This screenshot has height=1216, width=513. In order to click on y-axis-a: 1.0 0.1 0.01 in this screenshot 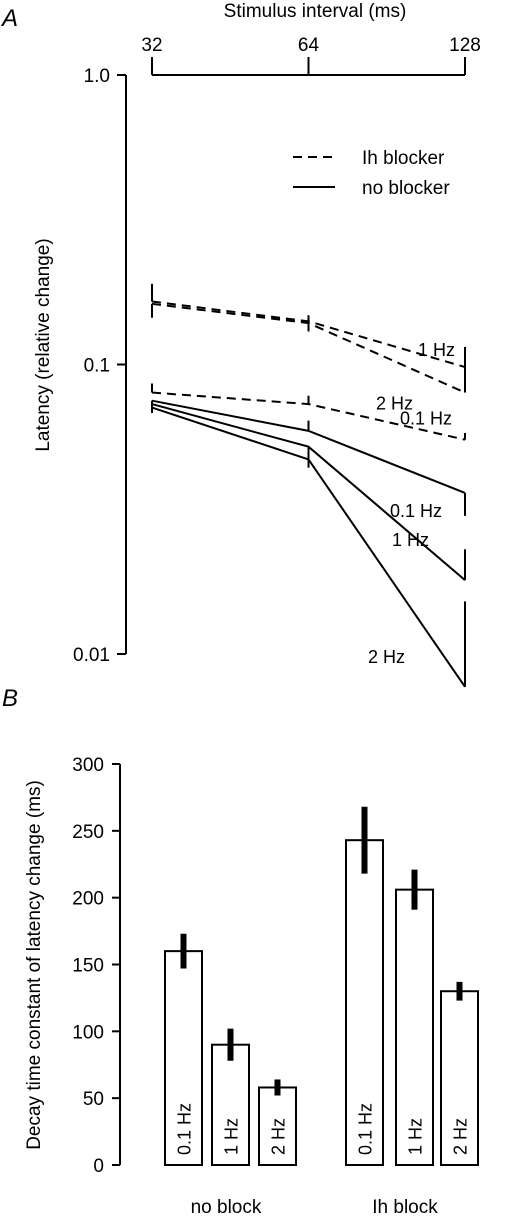, I will do `click(100, 366)`.